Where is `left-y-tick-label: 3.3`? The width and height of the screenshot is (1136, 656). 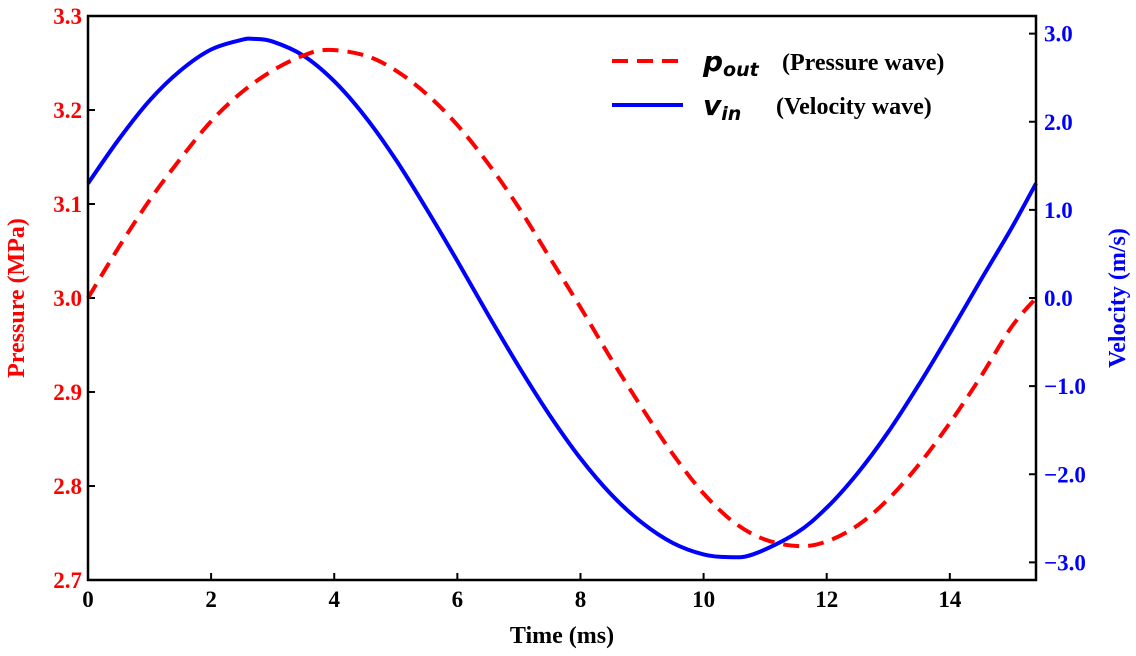 left-y-tick-label: 3.3 is located at coordinates (67, 16).